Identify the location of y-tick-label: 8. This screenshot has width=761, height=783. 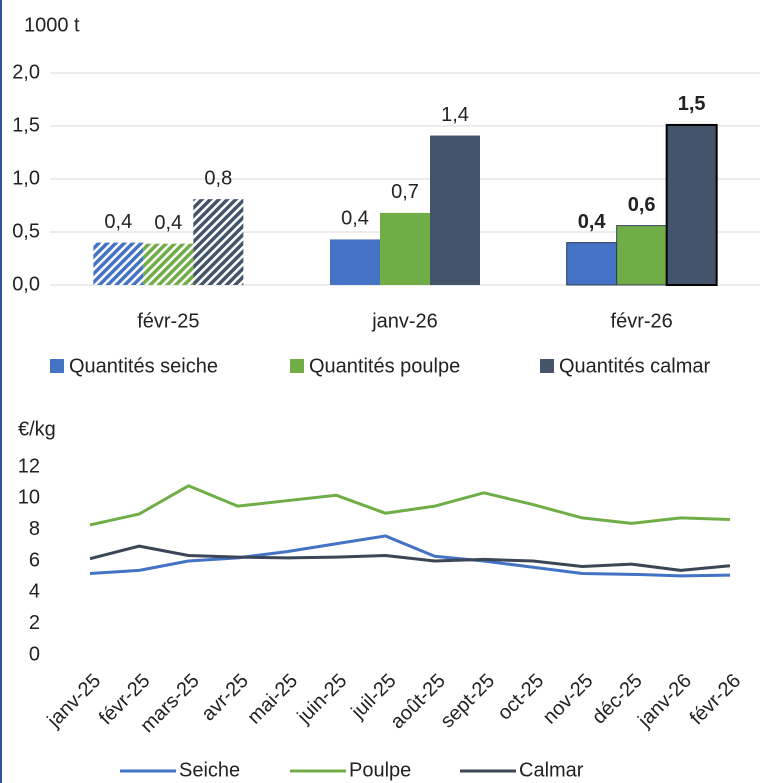
(34, 529).